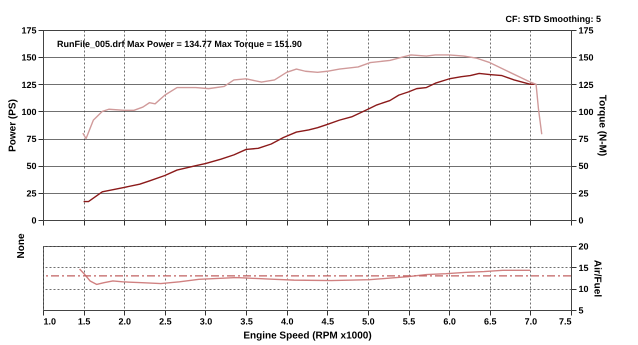 The width and height of the screenshot is (638, 345). I want to click on y-tick-label: 75, so click(31, 139).